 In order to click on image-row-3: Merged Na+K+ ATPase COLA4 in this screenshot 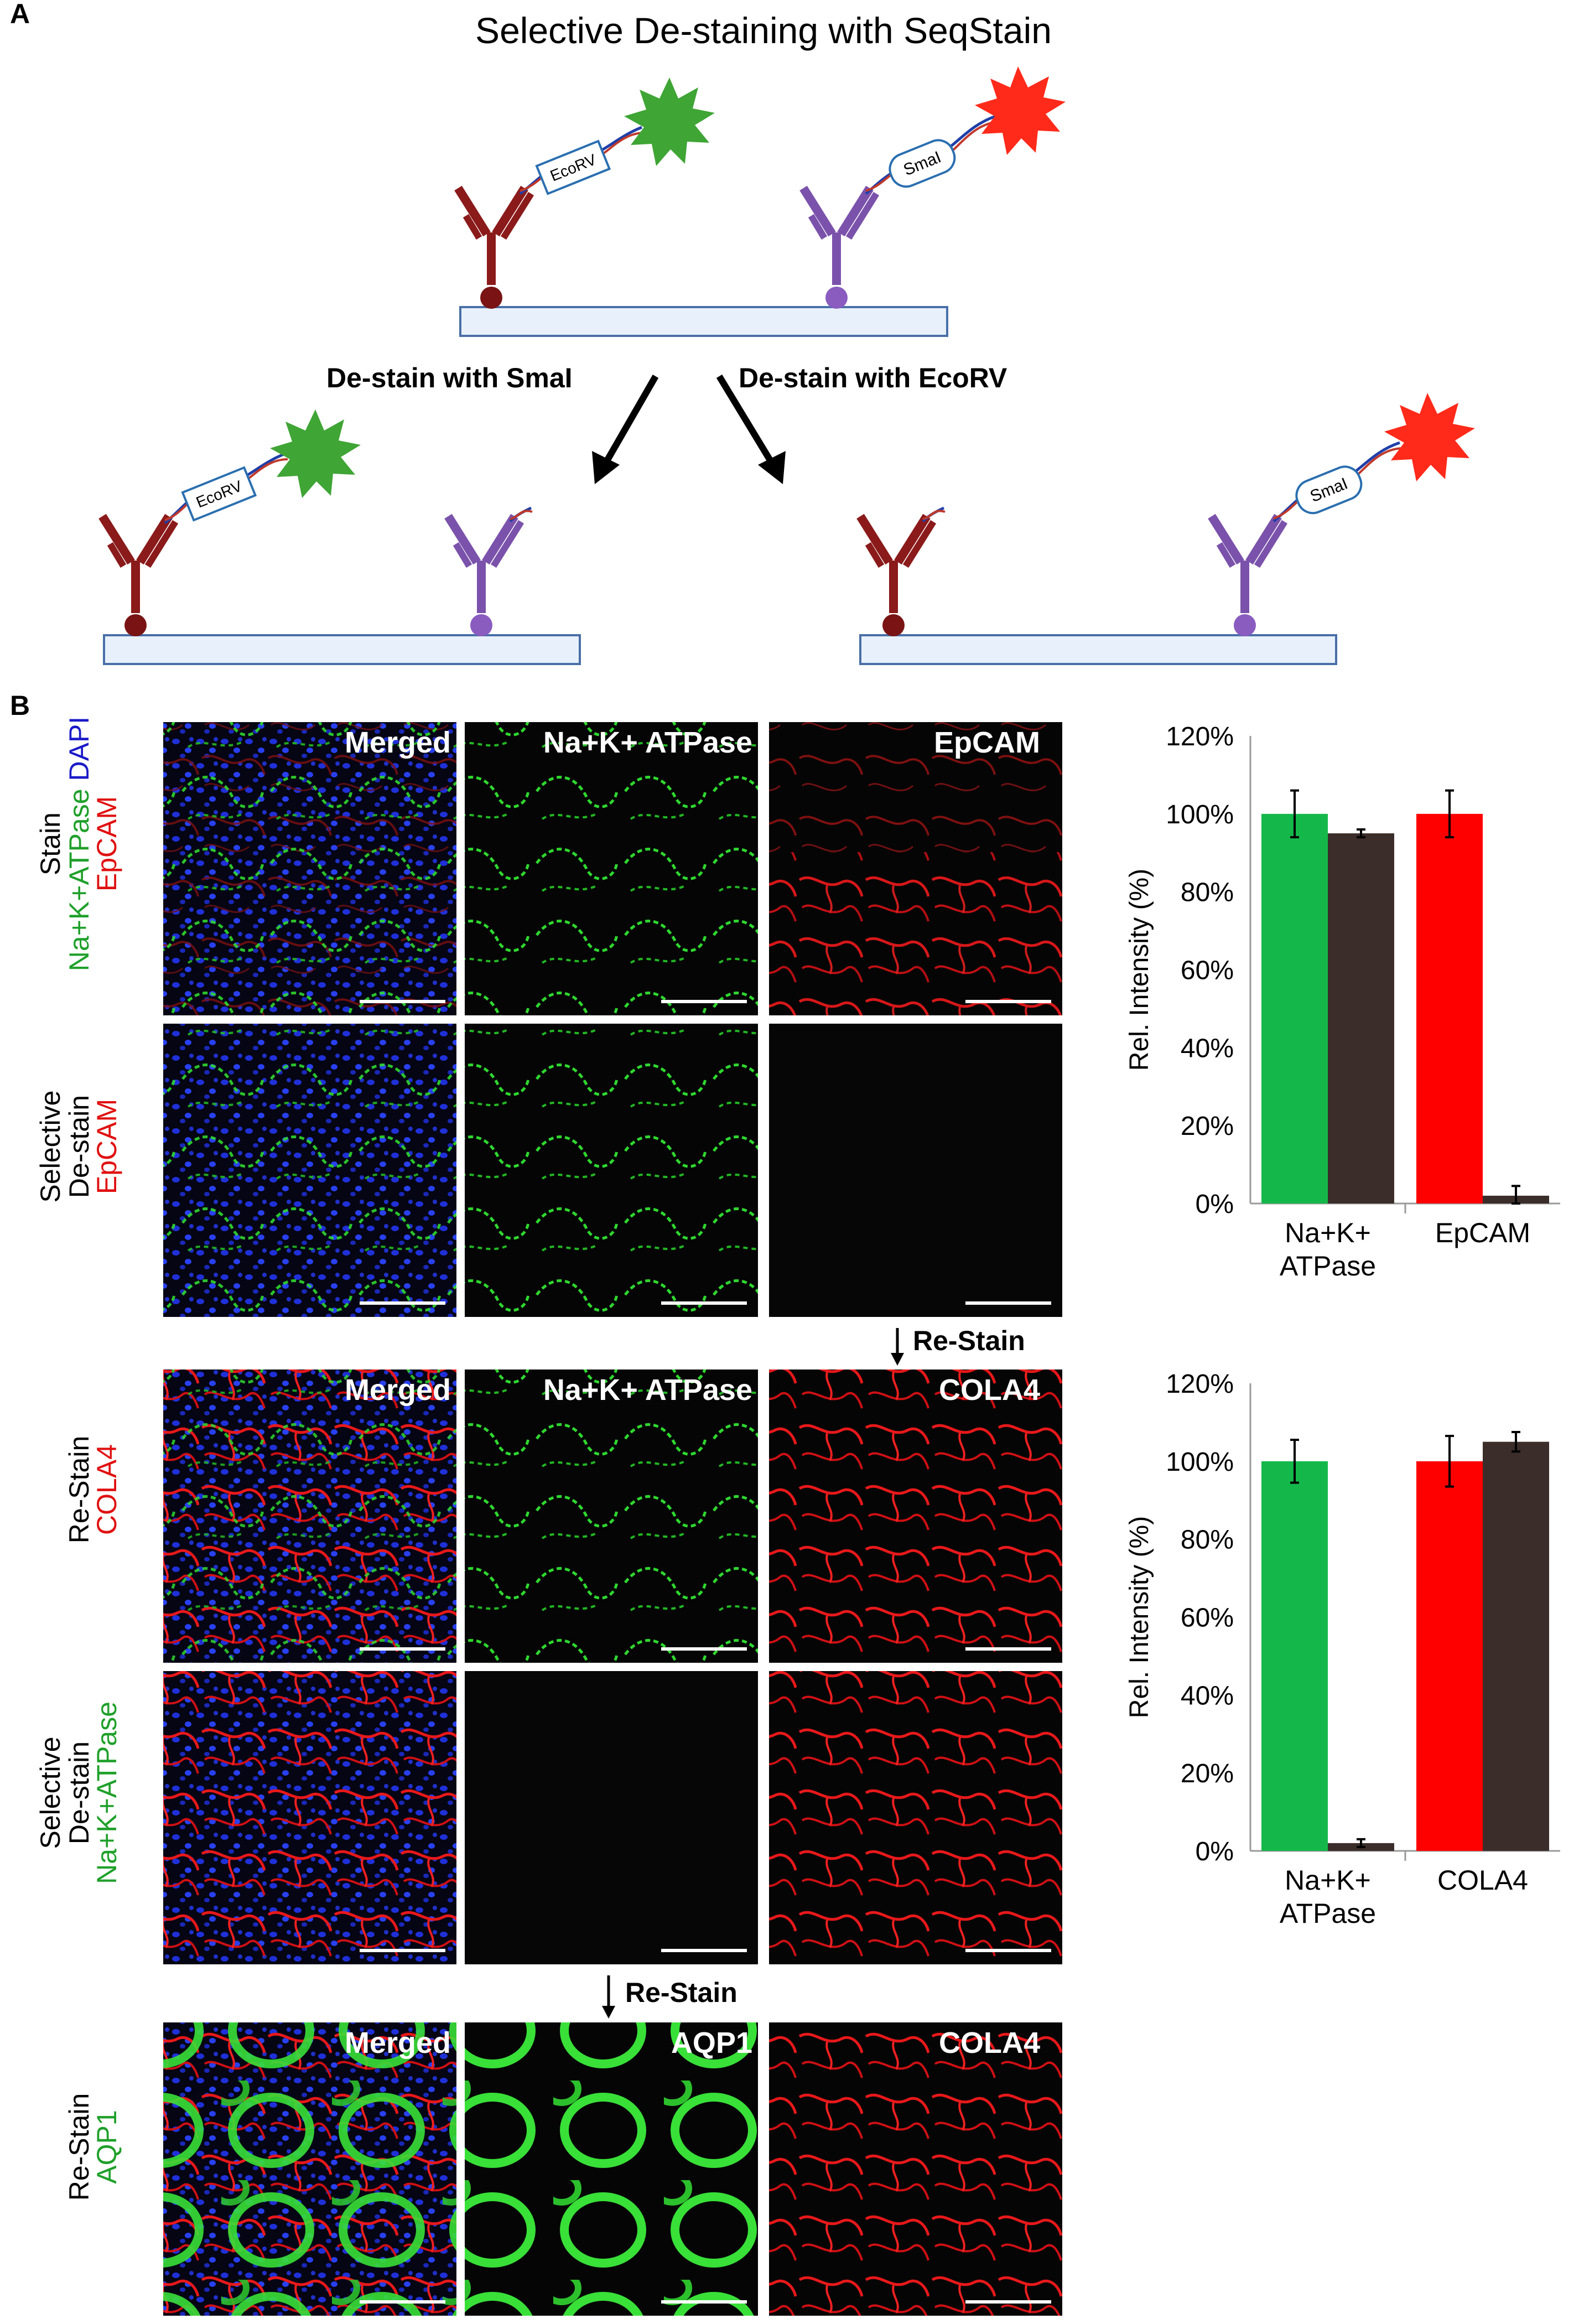, I will do `click(612, 1516)`.